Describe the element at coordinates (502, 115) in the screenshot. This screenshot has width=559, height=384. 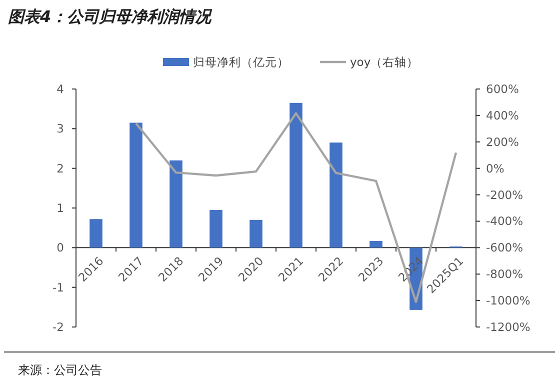
I see `y2-tick-label: 400%` at that location.